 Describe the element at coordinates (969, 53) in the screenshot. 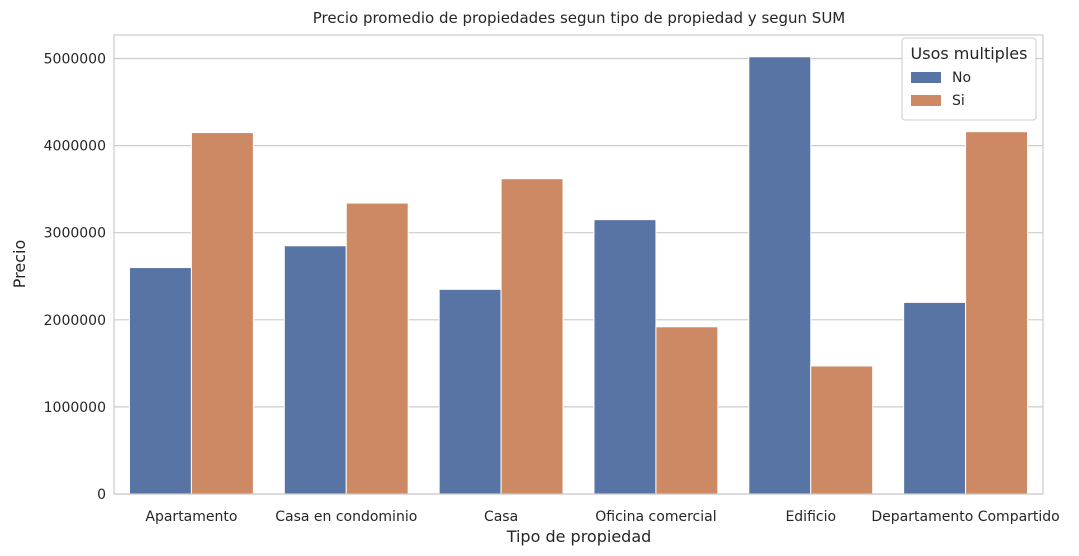

I see `legend-title: Usos multiples` at that location.